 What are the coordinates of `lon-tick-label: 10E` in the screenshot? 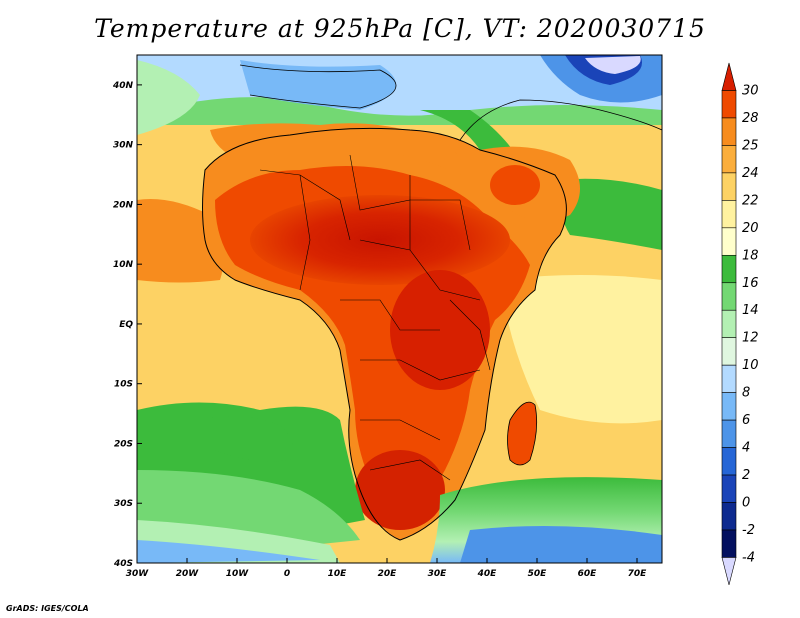 It's located at (338, 574).